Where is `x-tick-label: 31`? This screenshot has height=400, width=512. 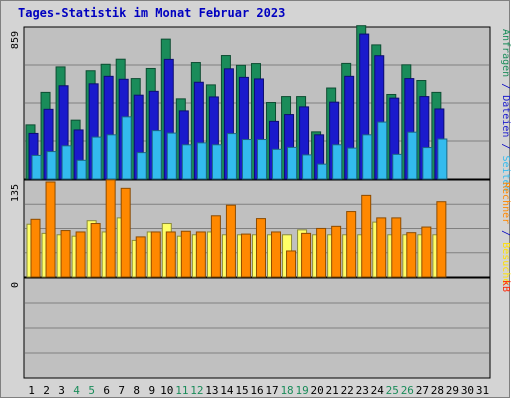
x-tick-label: 31 is located at coordinates (482, 390).